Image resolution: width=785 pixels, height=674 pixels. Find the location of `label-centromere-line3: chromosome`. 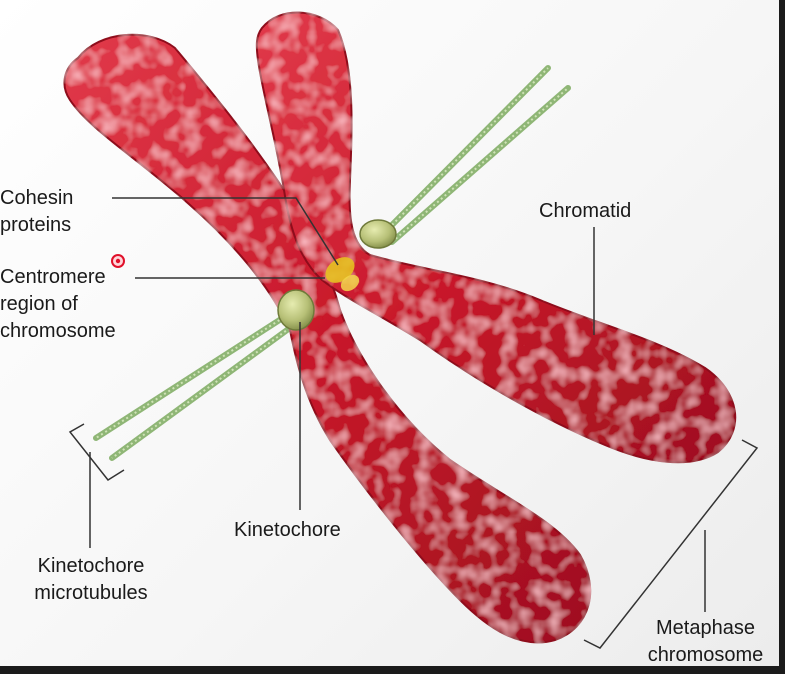

label-centromere-line3: chromosome is located at coordinates (58, 331).